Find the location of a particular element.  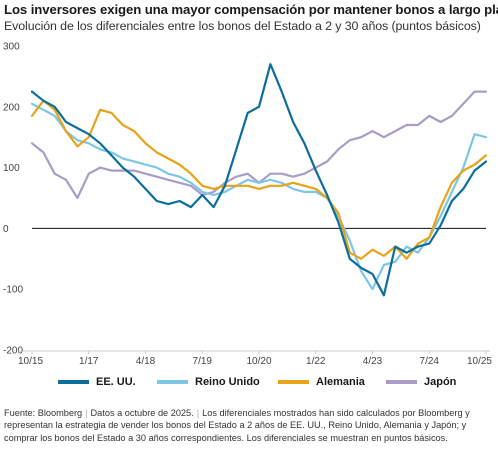

legend-swatch-jp is located at coordinates (401, 382).